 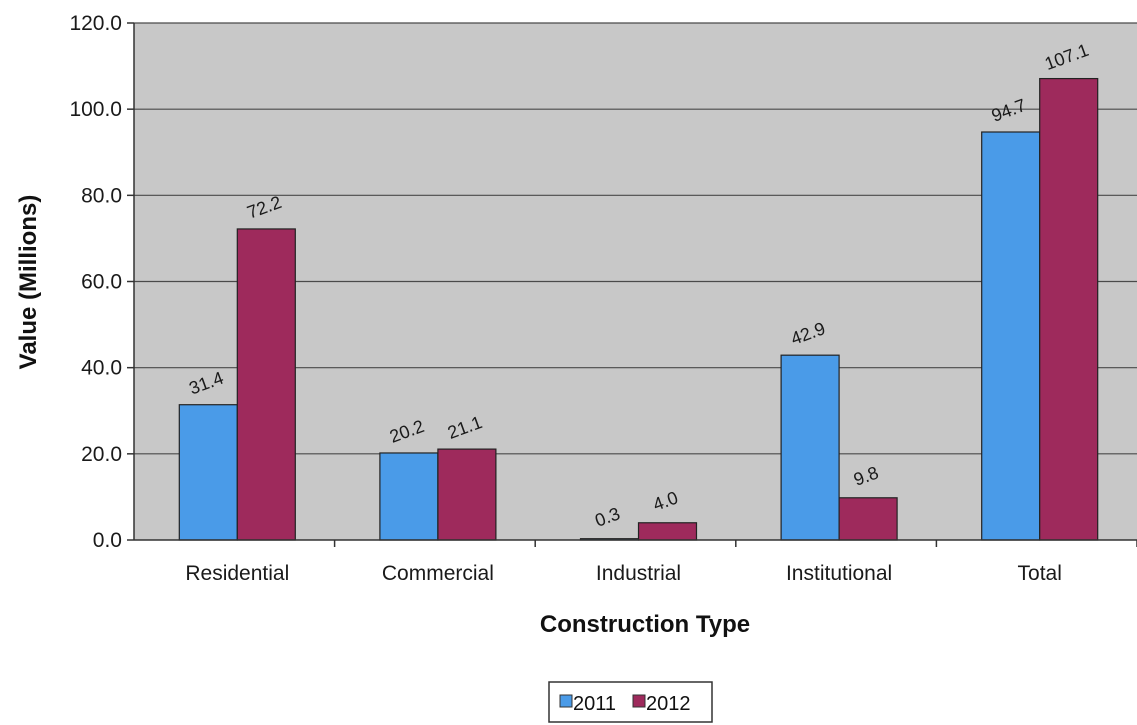 I want to click on legend-label-2011: 2011, so click(x=594, y=704).